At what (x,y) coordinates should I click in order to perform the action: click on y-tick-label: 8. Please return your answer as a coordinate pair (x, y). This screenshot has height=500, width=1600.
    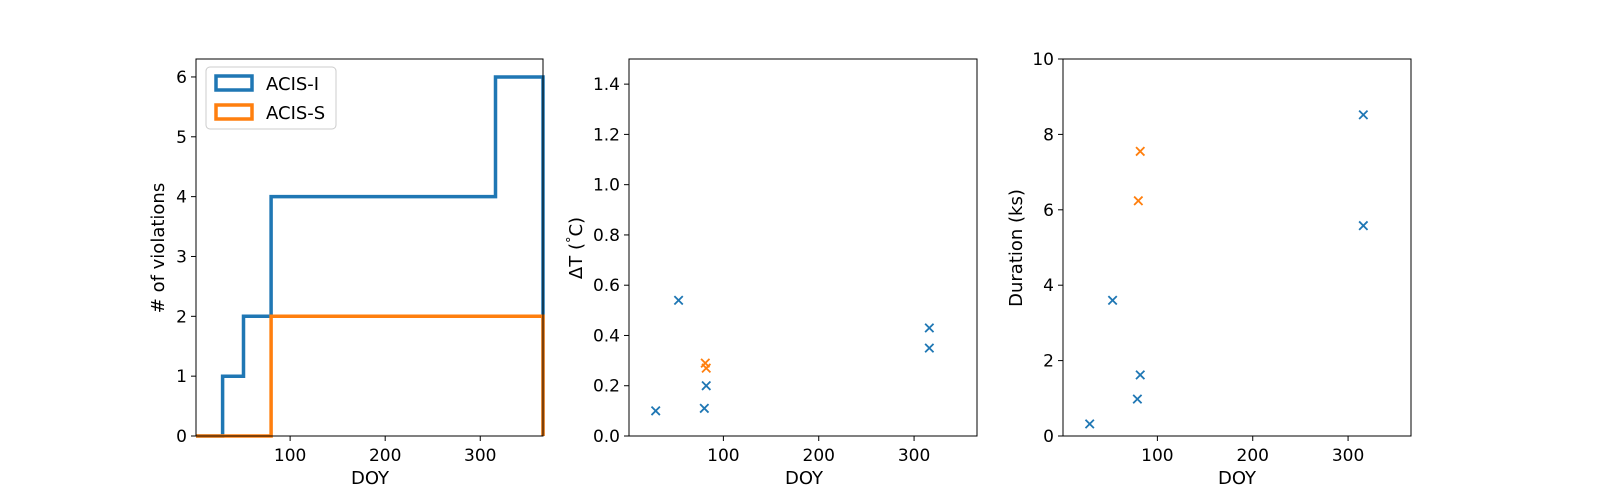
    Looking at the image, I should click on (1048, 135).